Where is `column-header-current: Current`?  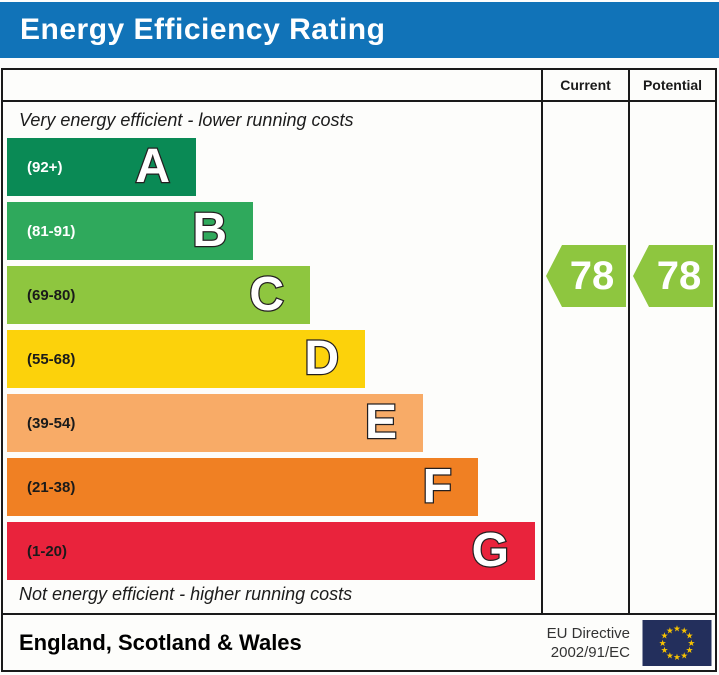
column-header-current: Current is located at coordinates (584, 86).